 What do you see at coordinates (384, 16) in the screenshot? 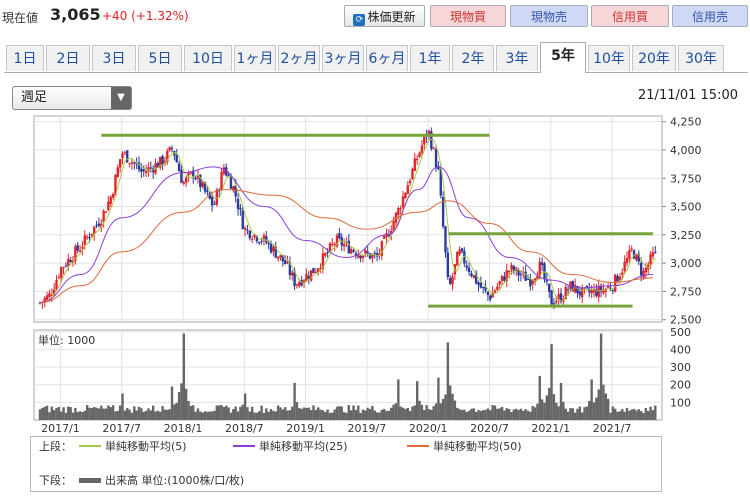
I see `refresh-price-button: ⟳ 株価更新` at bounding box center [384, 16].